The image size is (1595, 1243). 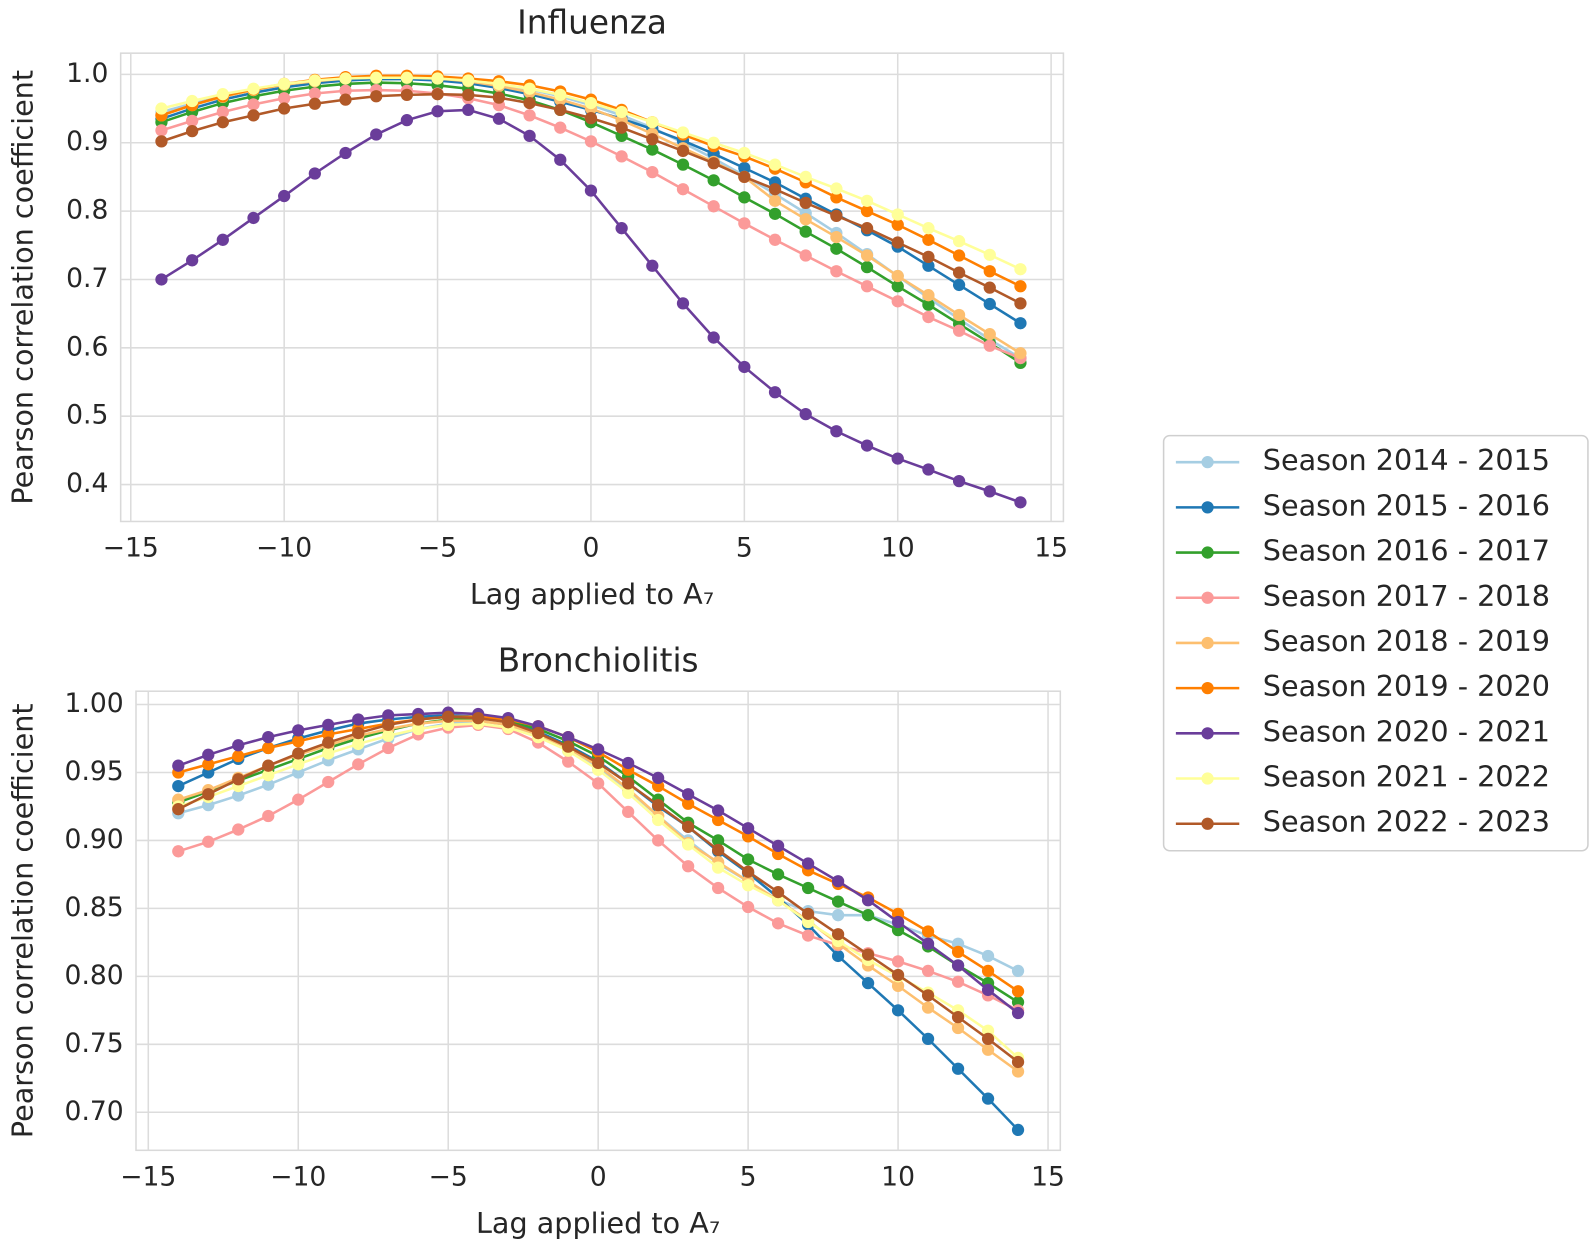 What do you see at coordinates (94, 975) in the screenshot?
I see `y-tick-label: 0.80` at bounding box center [94, 975].